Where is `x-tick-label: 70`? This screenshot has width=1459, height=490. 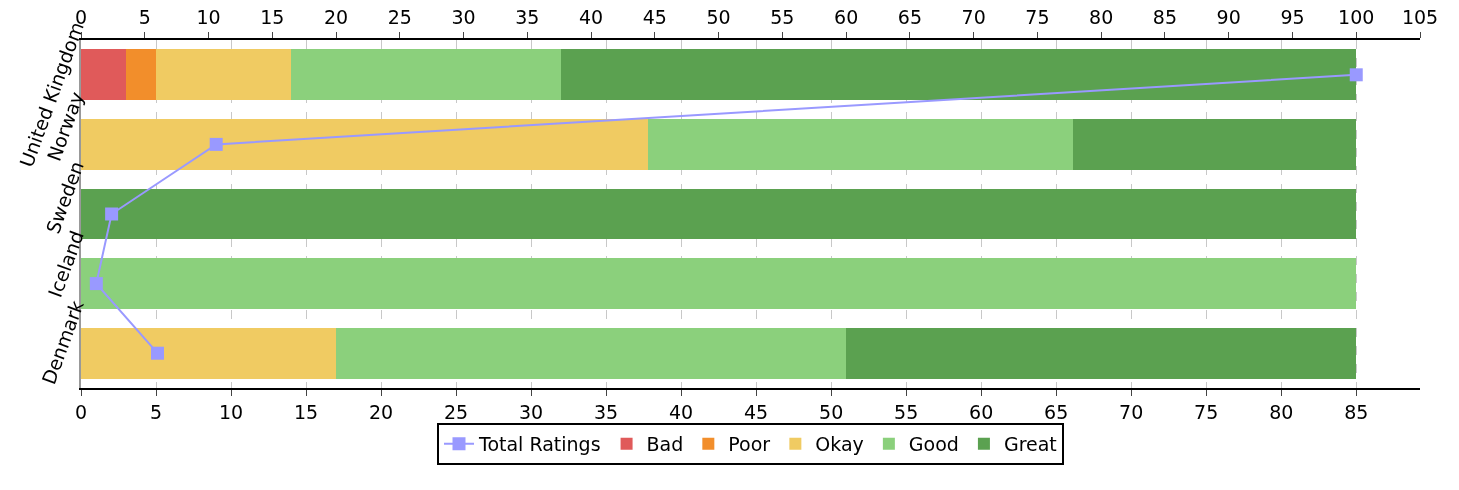 x-tick-label: 70 is located at coordinates (1131, 411).